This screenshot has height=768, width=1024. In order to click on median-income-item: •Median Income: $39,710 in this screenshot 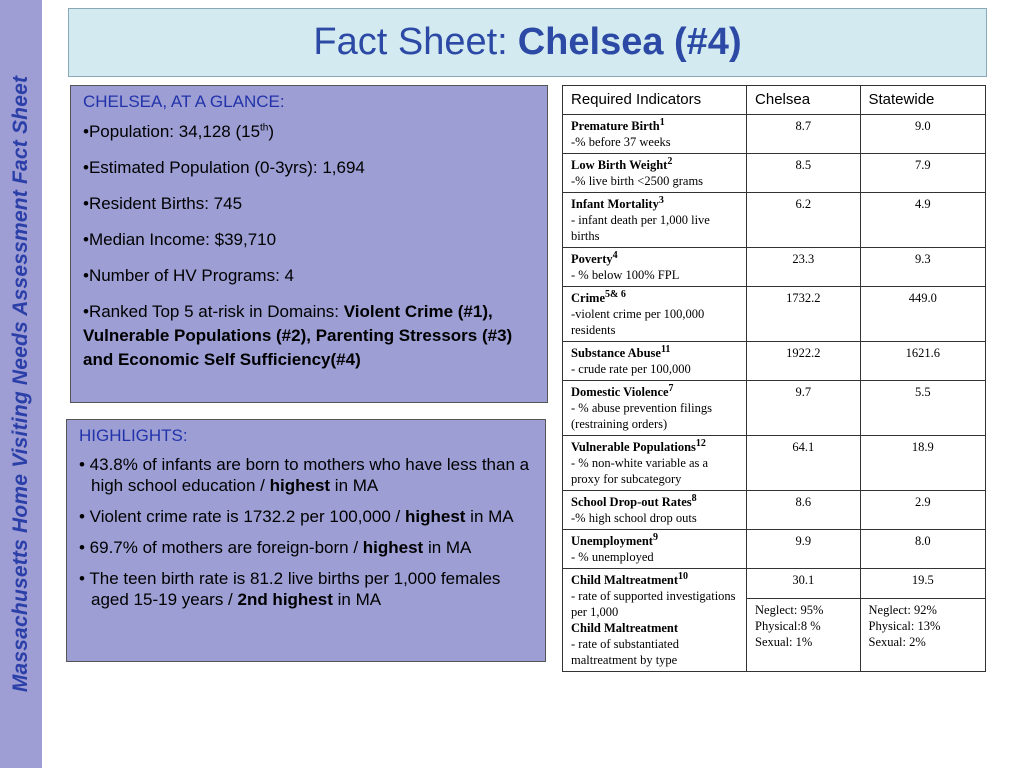, I will do `click(180, 239)`.